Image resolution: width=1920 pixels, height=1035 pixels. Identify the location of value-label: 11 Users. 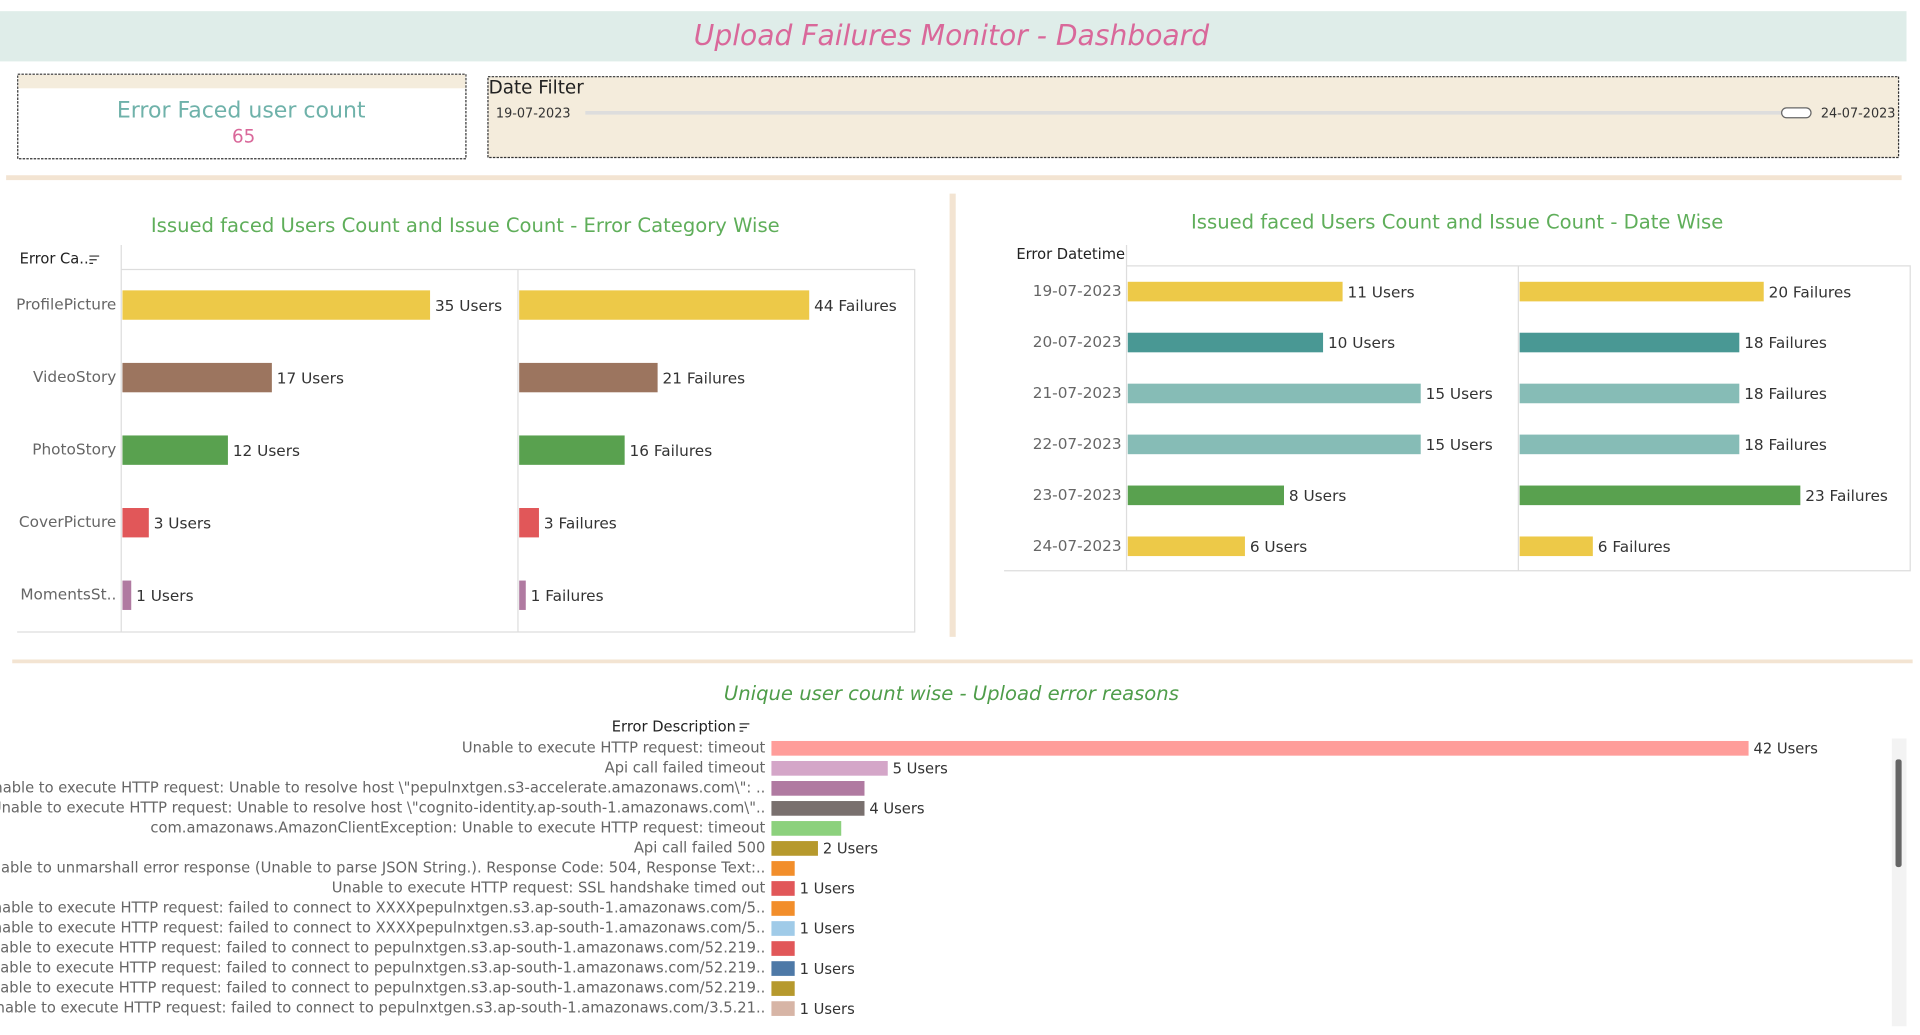
(1380, 292).